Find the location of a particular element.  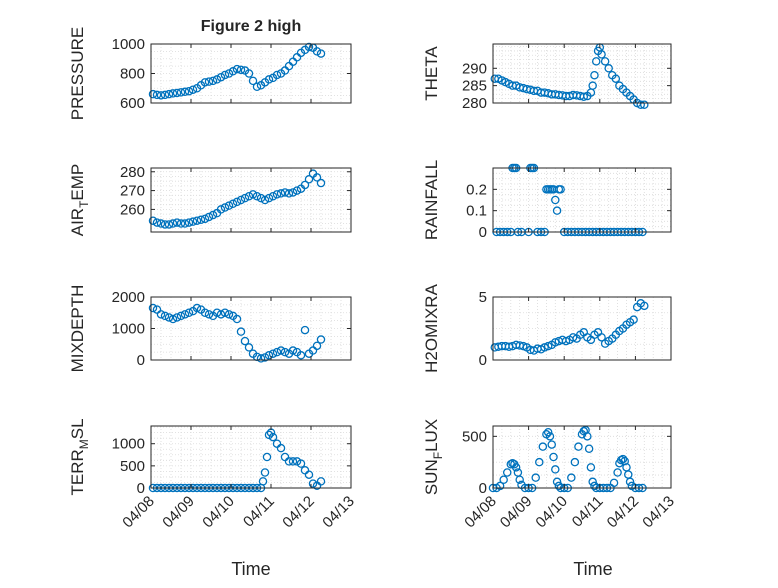

y-axis-label: TERRMSL is located at coordinates (79, 456).